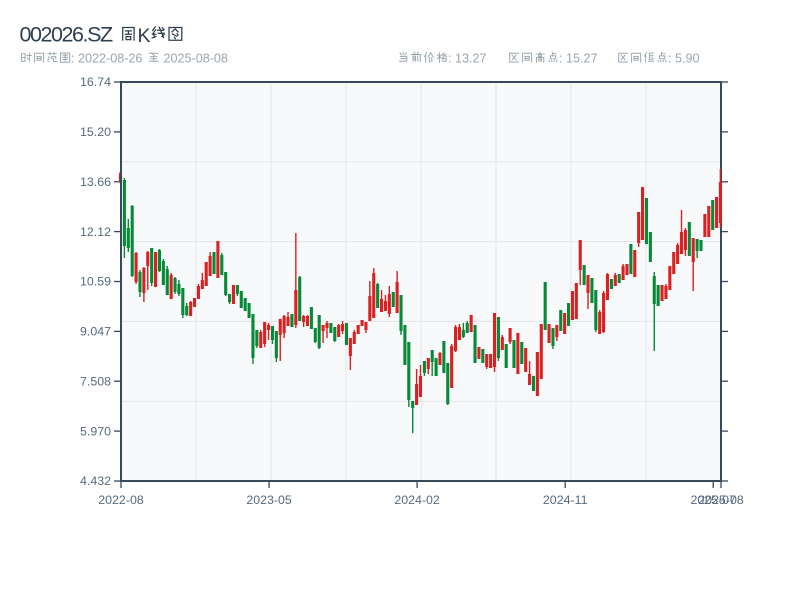 This screenshot has height=600, width=800. Describe the element at coordinates (467, 58) in the screenshot. I see `svg-text:: 13.27: : 13.27` at that location.